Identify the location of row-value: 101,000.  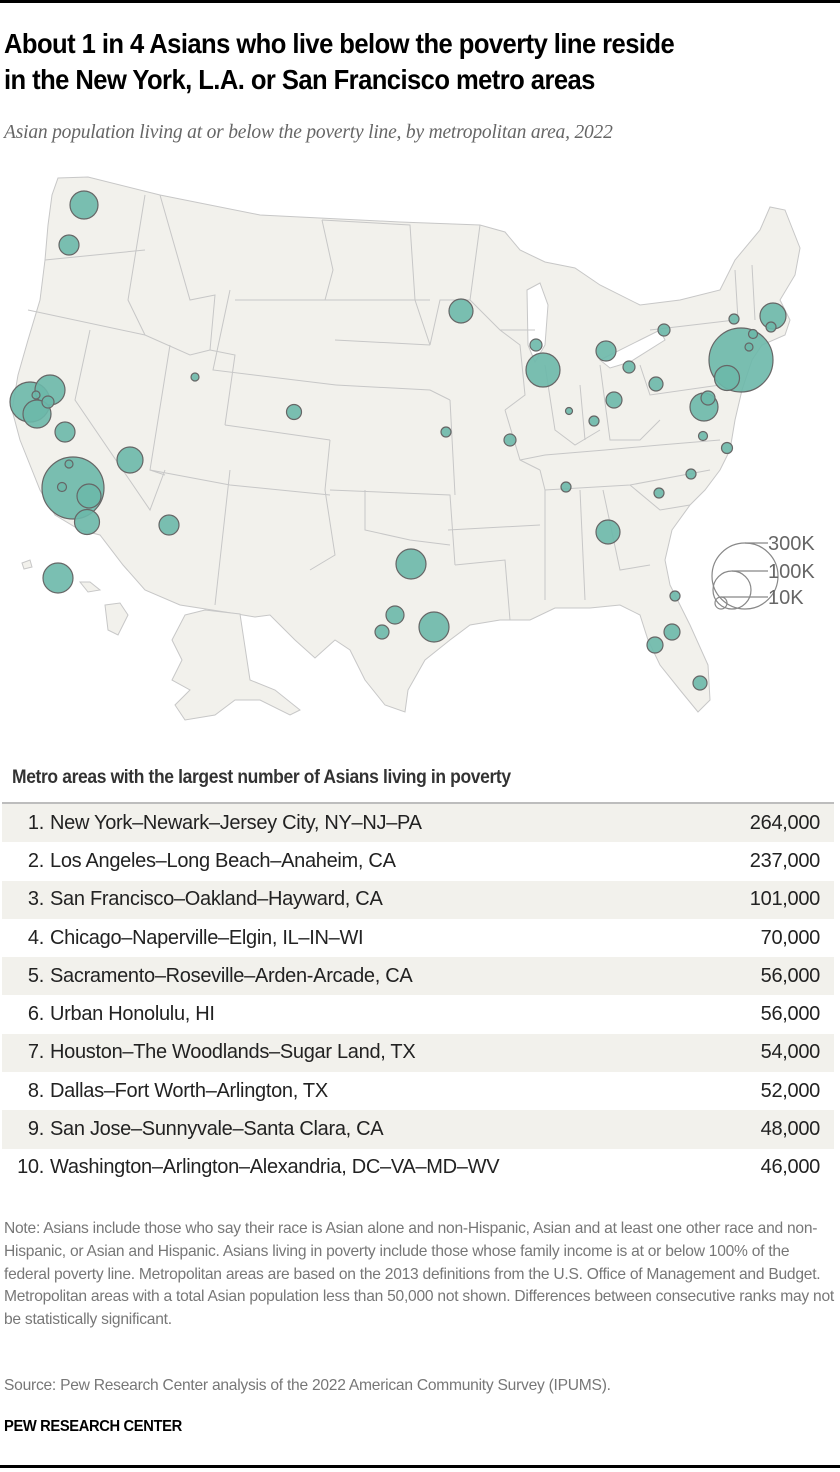
(785, 899).